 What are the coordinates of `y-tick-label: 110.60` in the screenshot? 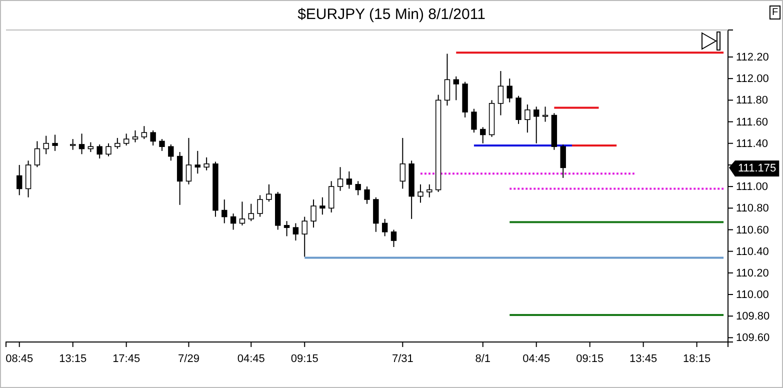 It's located at (752, 230).